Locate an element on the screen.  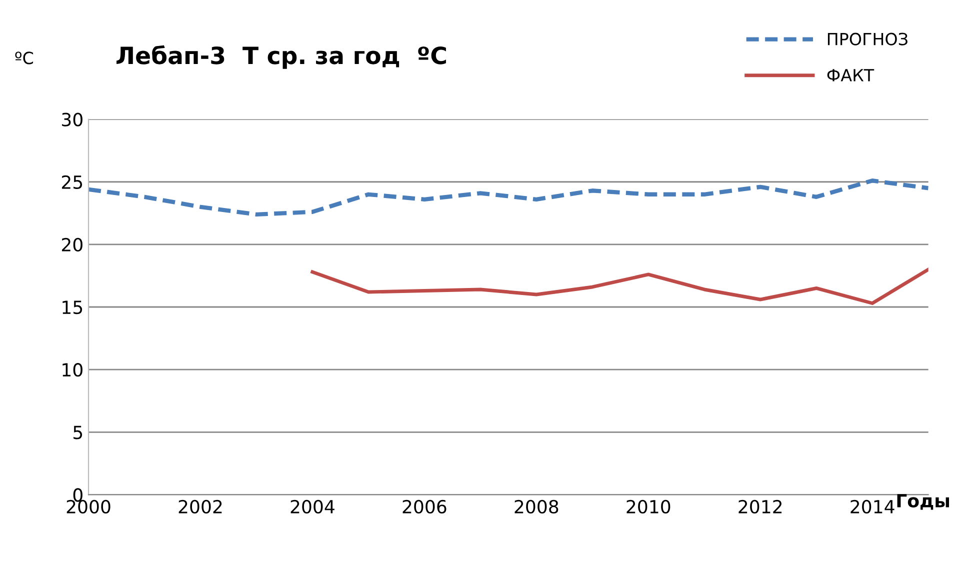
x-tick-label: 2012 is located at coordinates (760, 507).